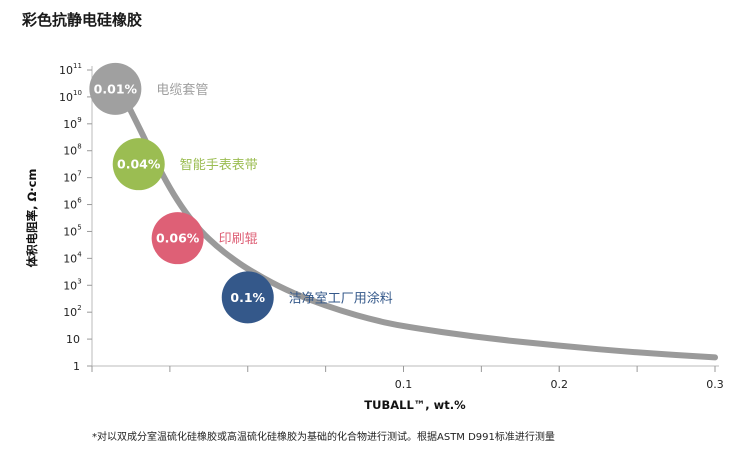  I want to click on data-point-label: 0.06%, so click(178, 238).